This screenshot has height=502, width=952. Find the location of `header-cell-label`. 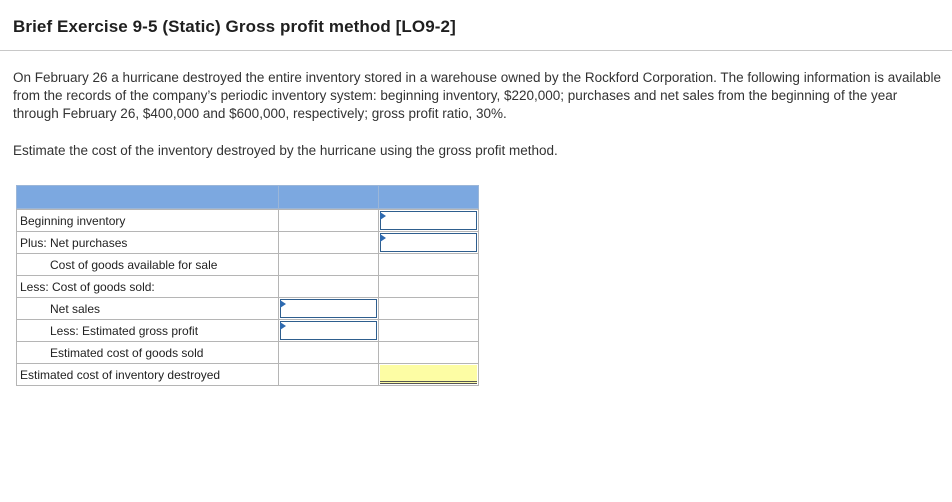

header-cell-label is located at coordinates (147, 197).